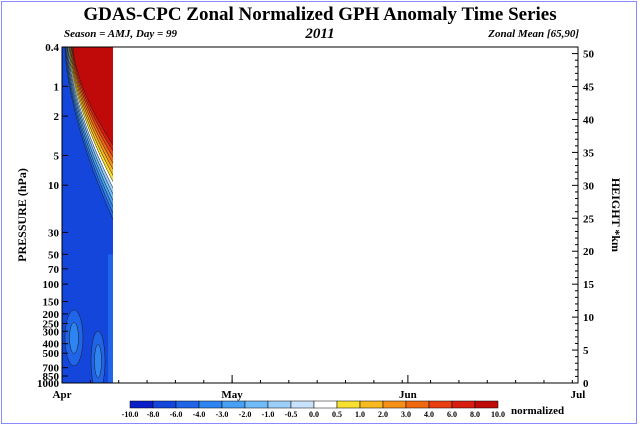 This screenshot has height=427, width=640. Describe the element at coordinates (52, 48) in the screenshot. I see `pressure-tick-label: 0.4` at that location.